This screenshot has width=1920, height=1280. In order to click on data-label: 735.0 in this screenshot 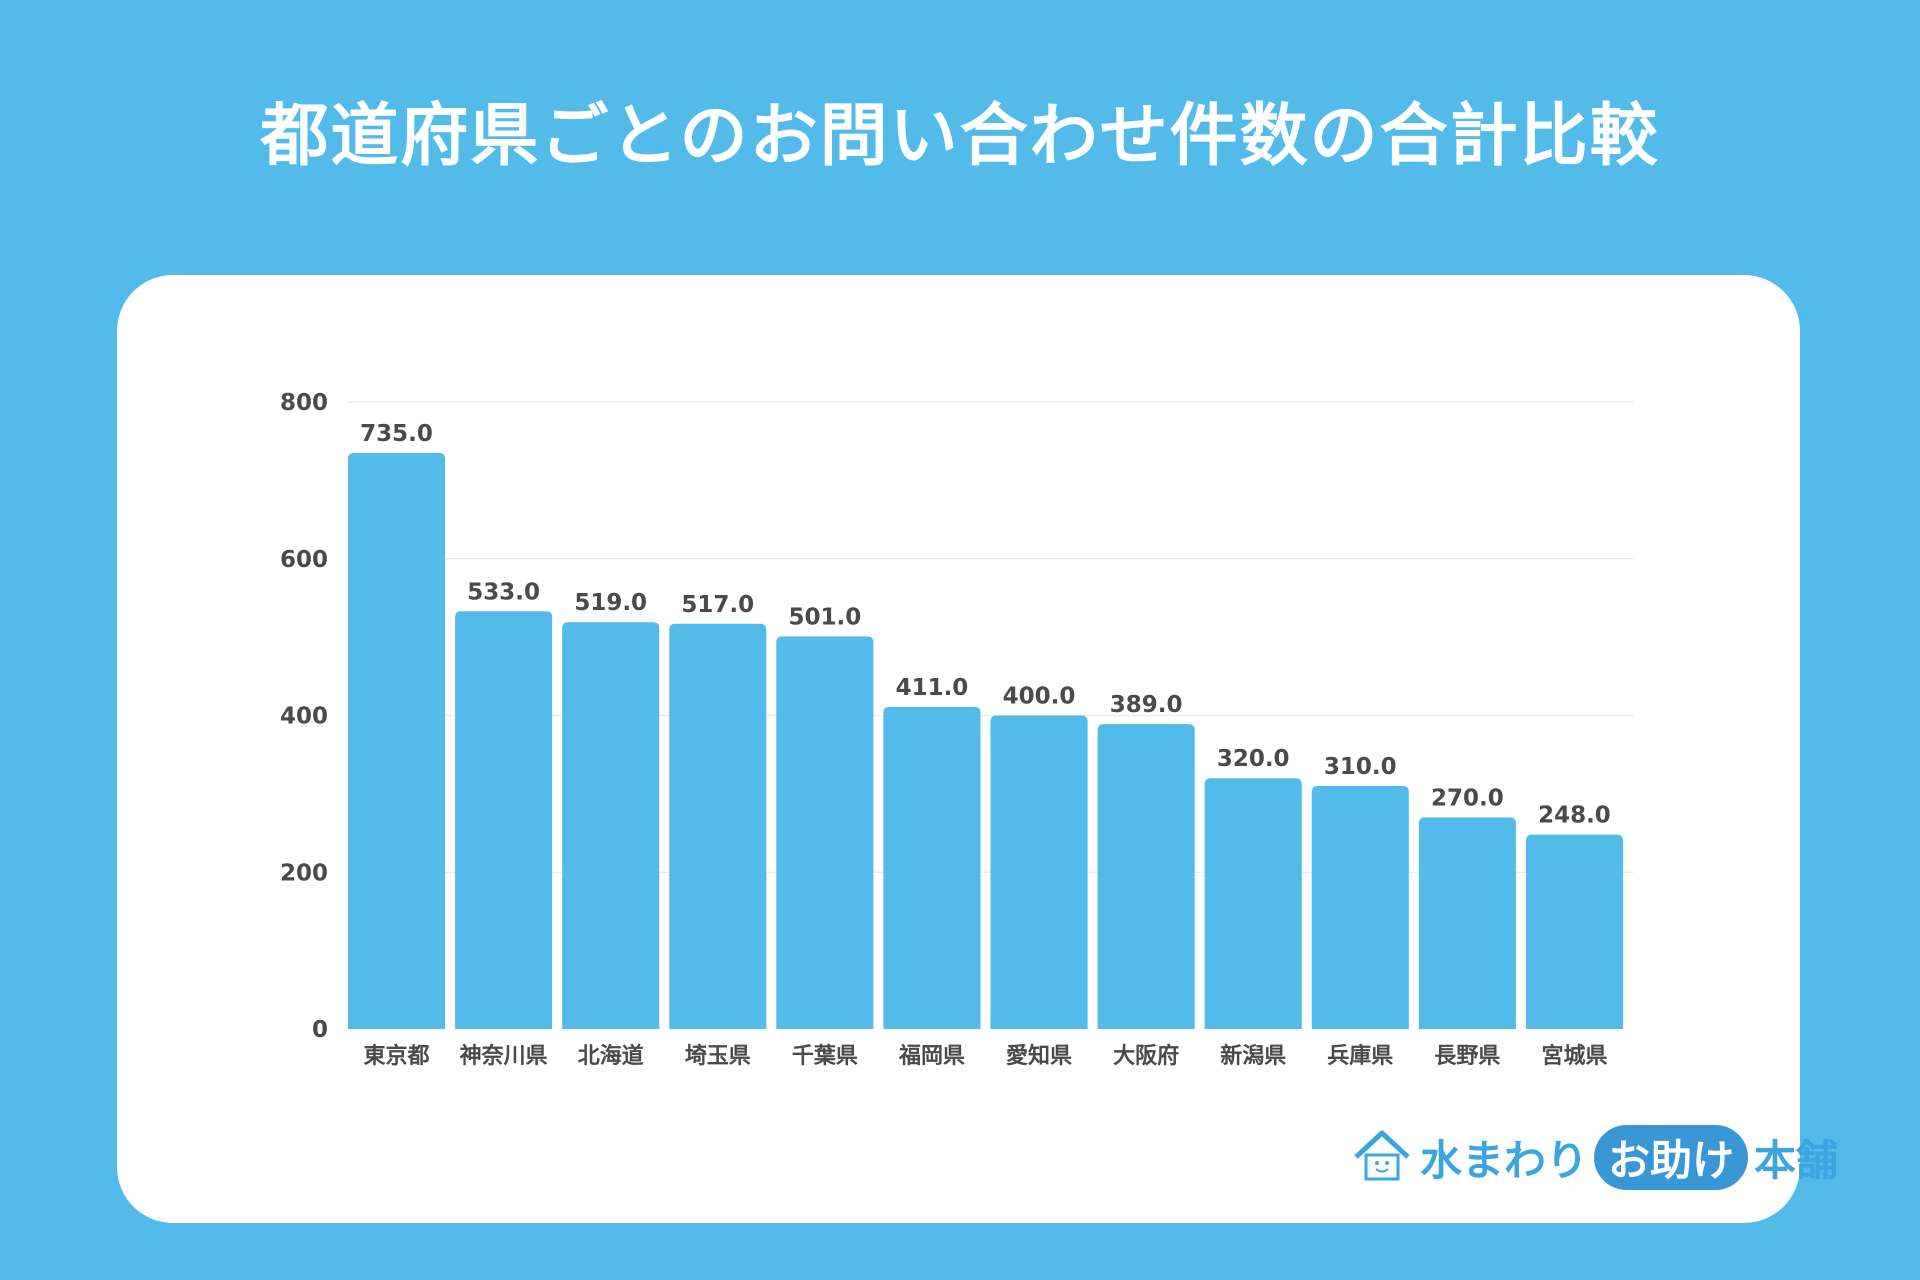, I will do `click(396, 434)`.